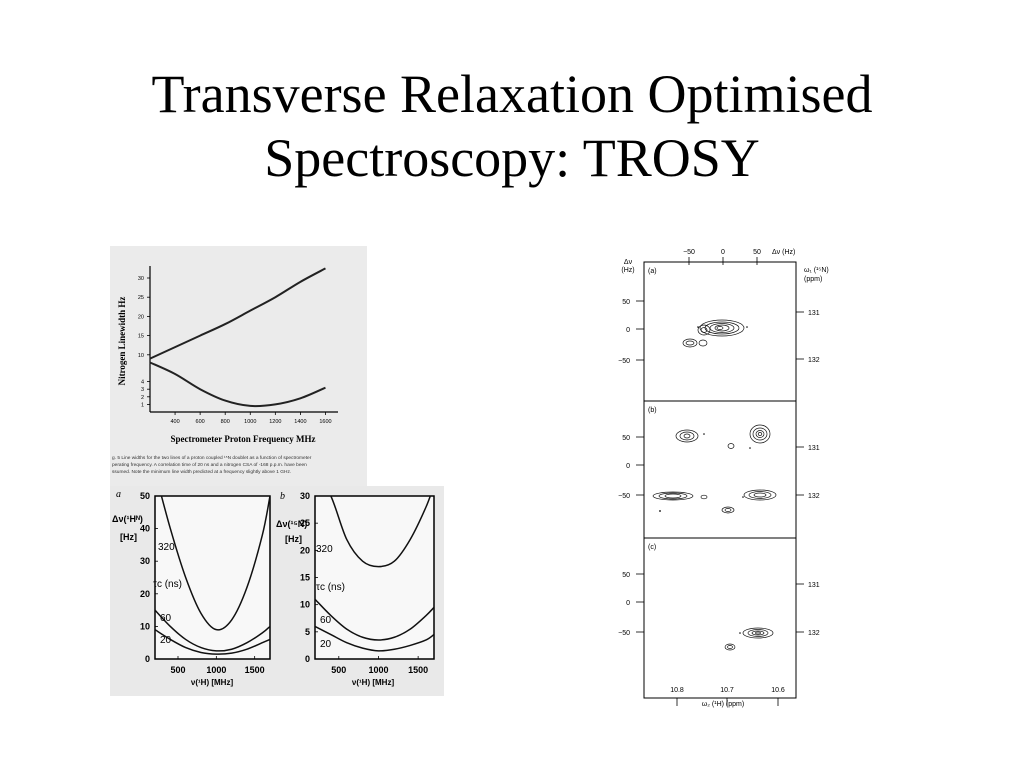  I want to click on x-tick-label: 1600, so click(325, 422).